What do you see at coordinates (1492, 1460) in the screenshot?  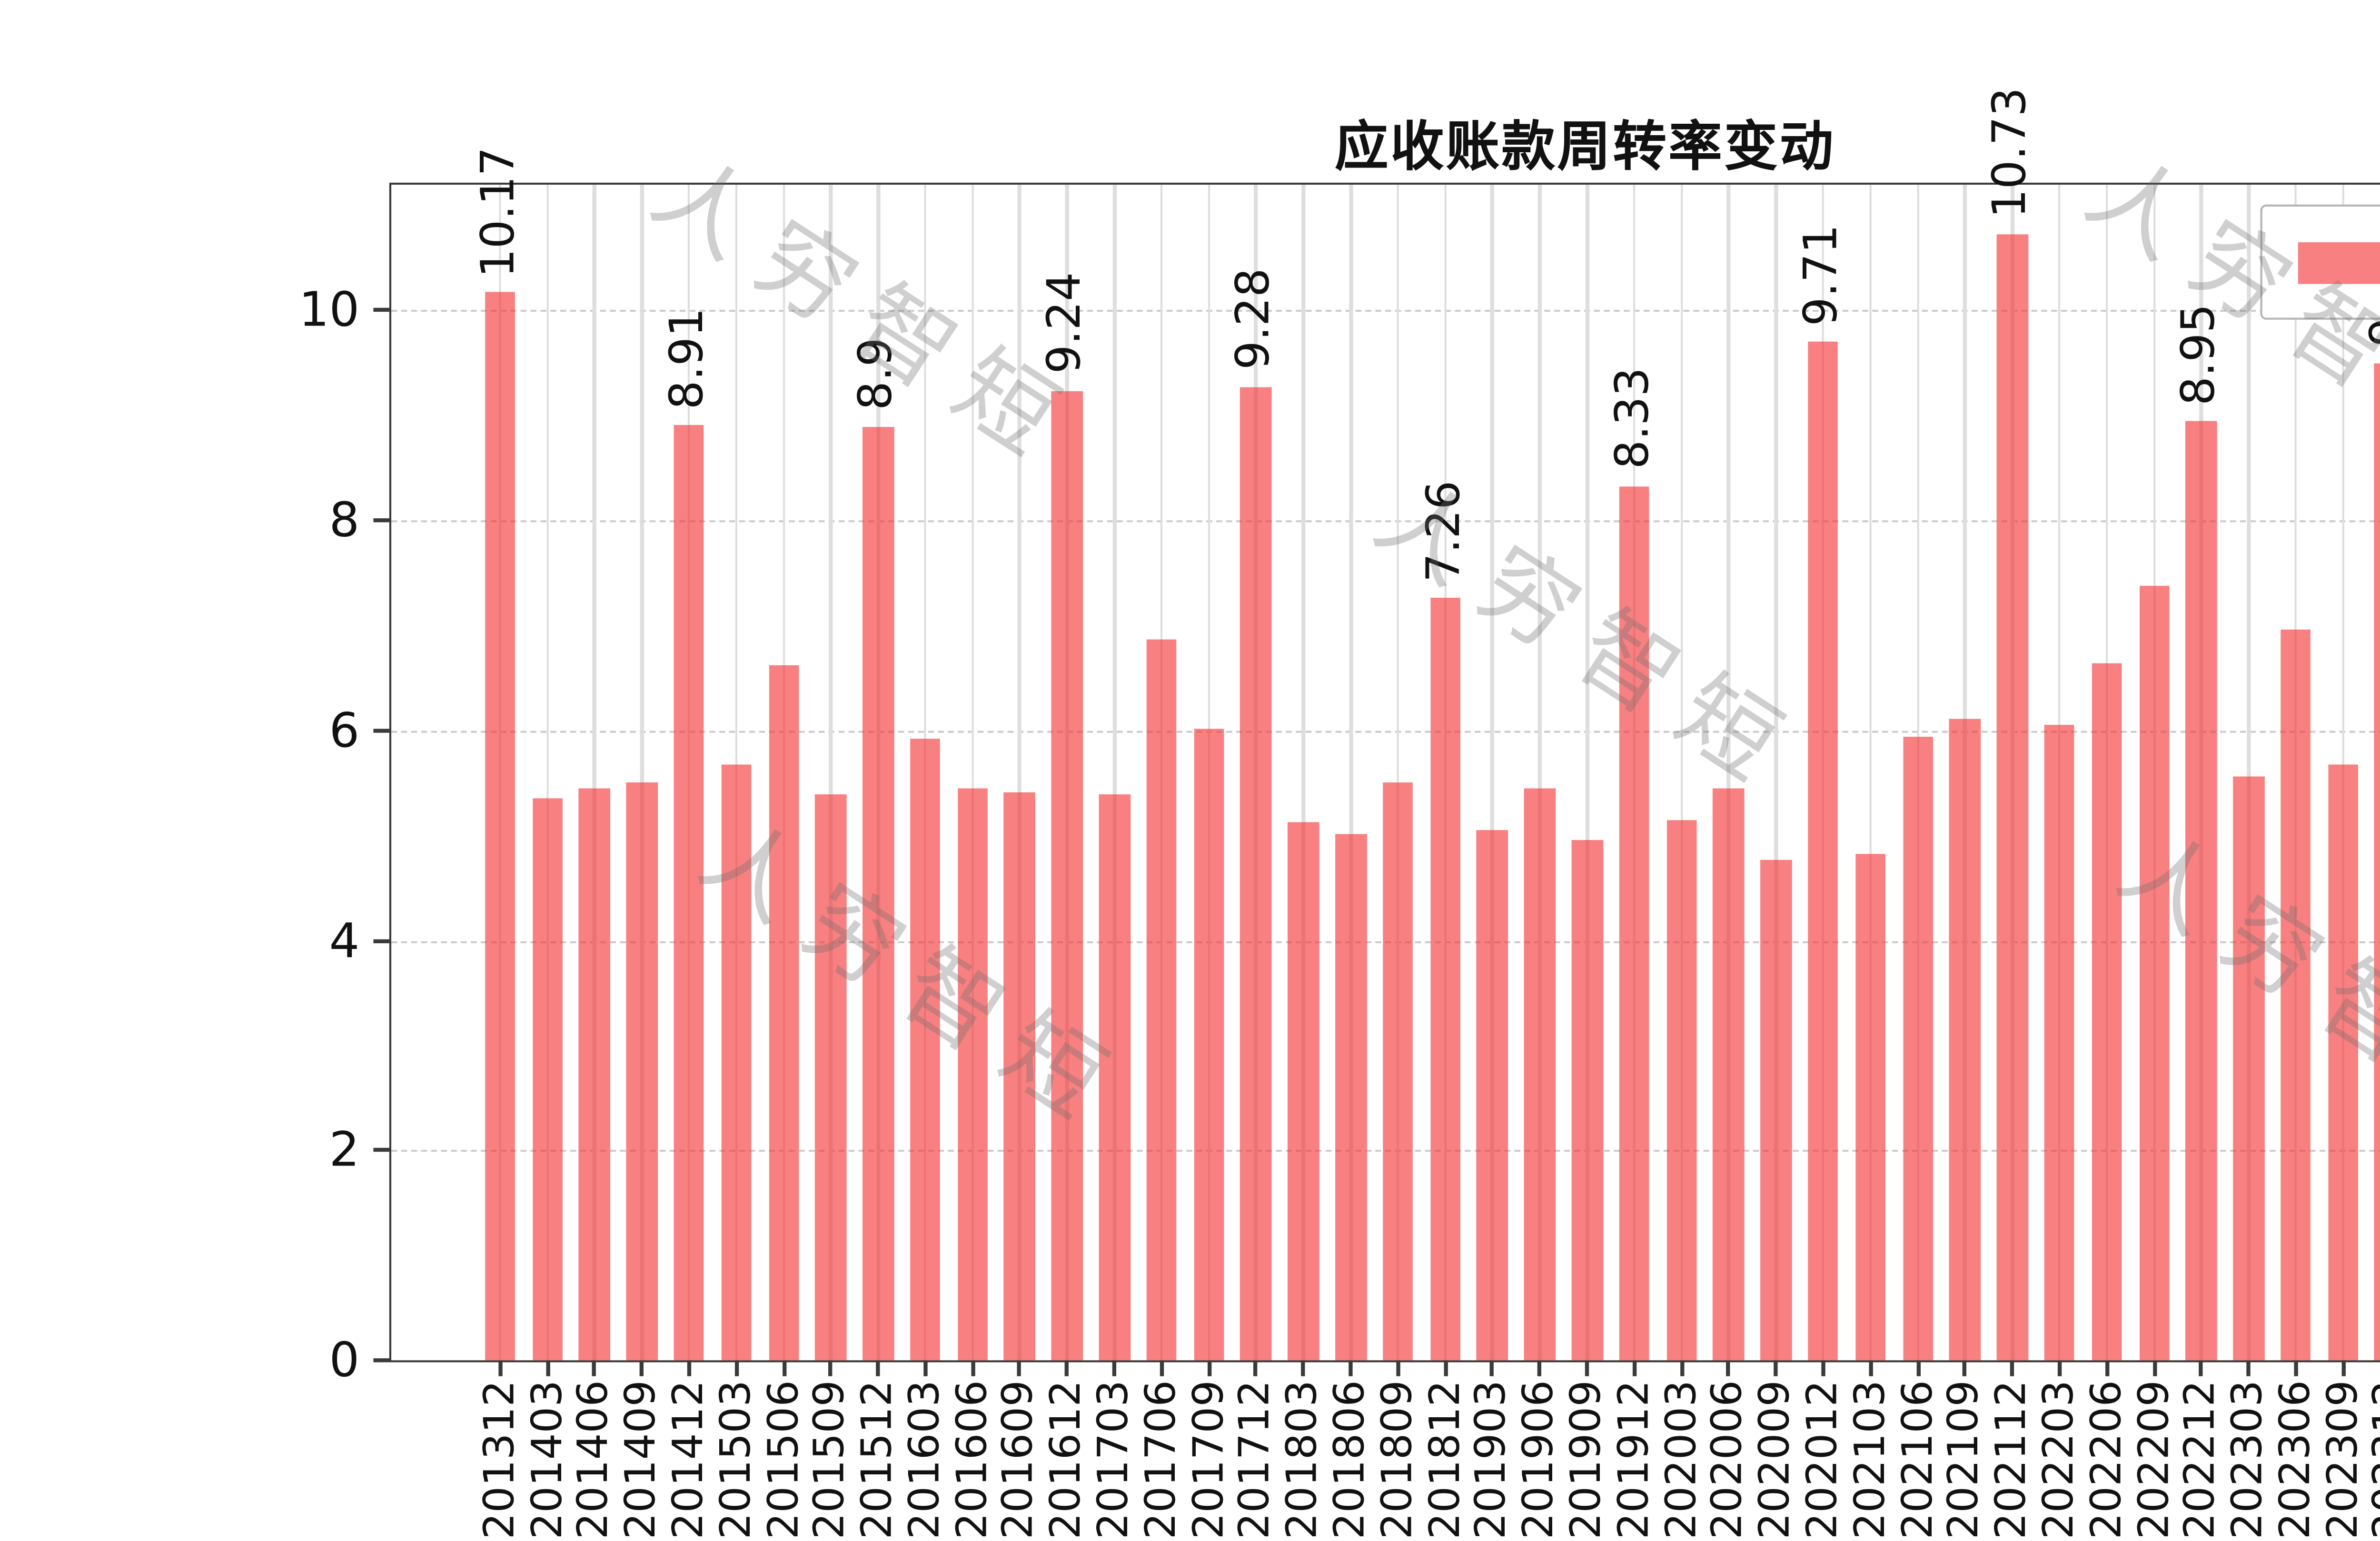 I see `x-tick-label: 201903` at bounding box center [1492, 1460].